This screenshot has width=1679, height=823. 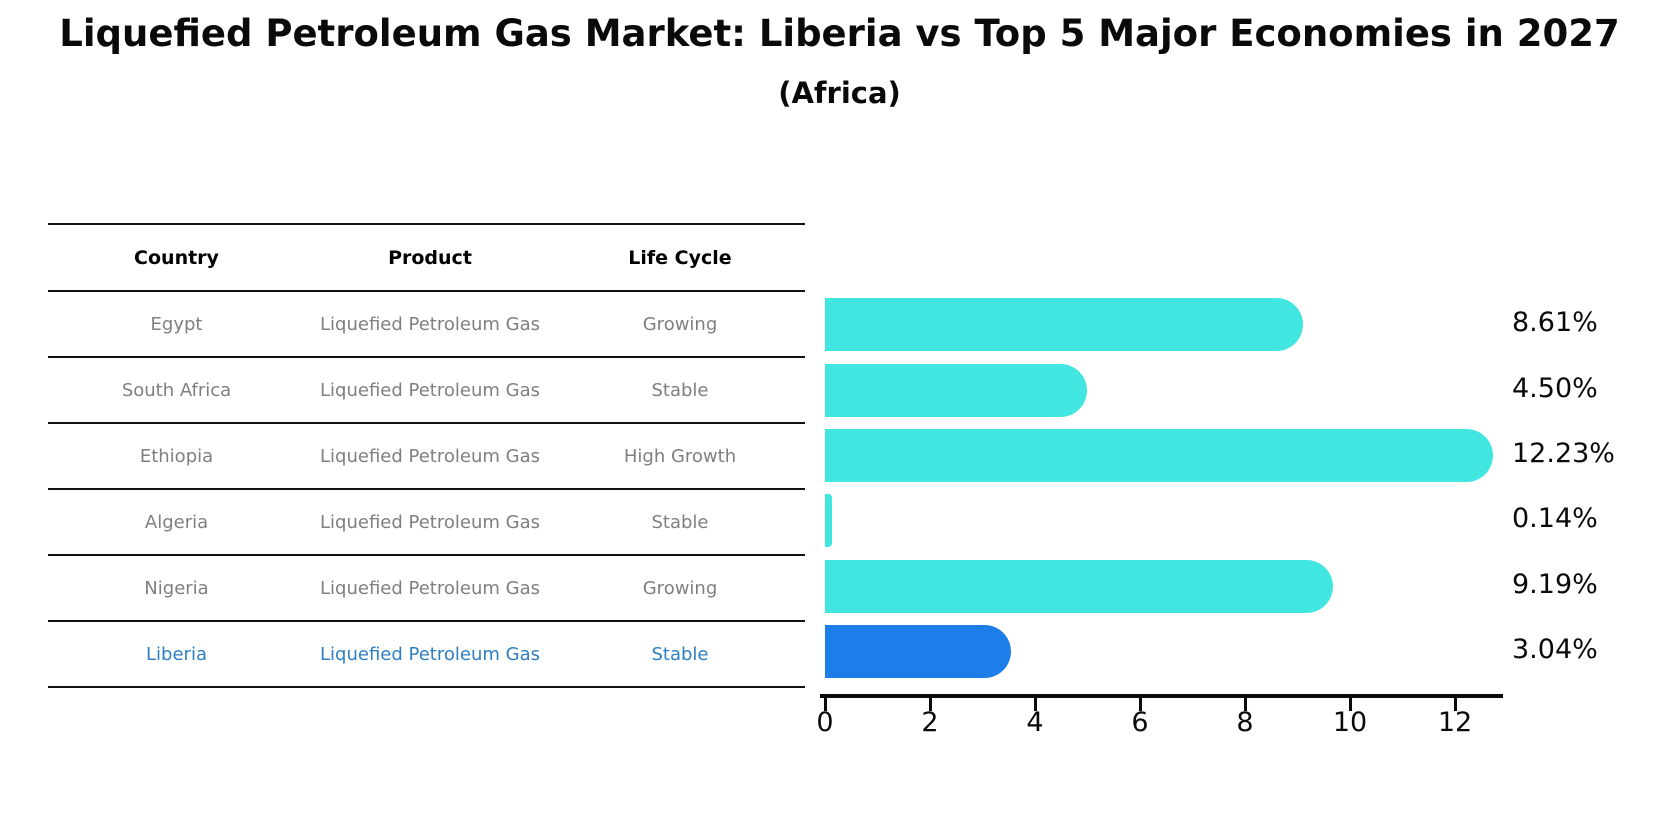 What do you see at coordinates (1555, 322) in the screenshot?
I see `value-label-egypt: 8.61%` at bounding box center [1555, 322].